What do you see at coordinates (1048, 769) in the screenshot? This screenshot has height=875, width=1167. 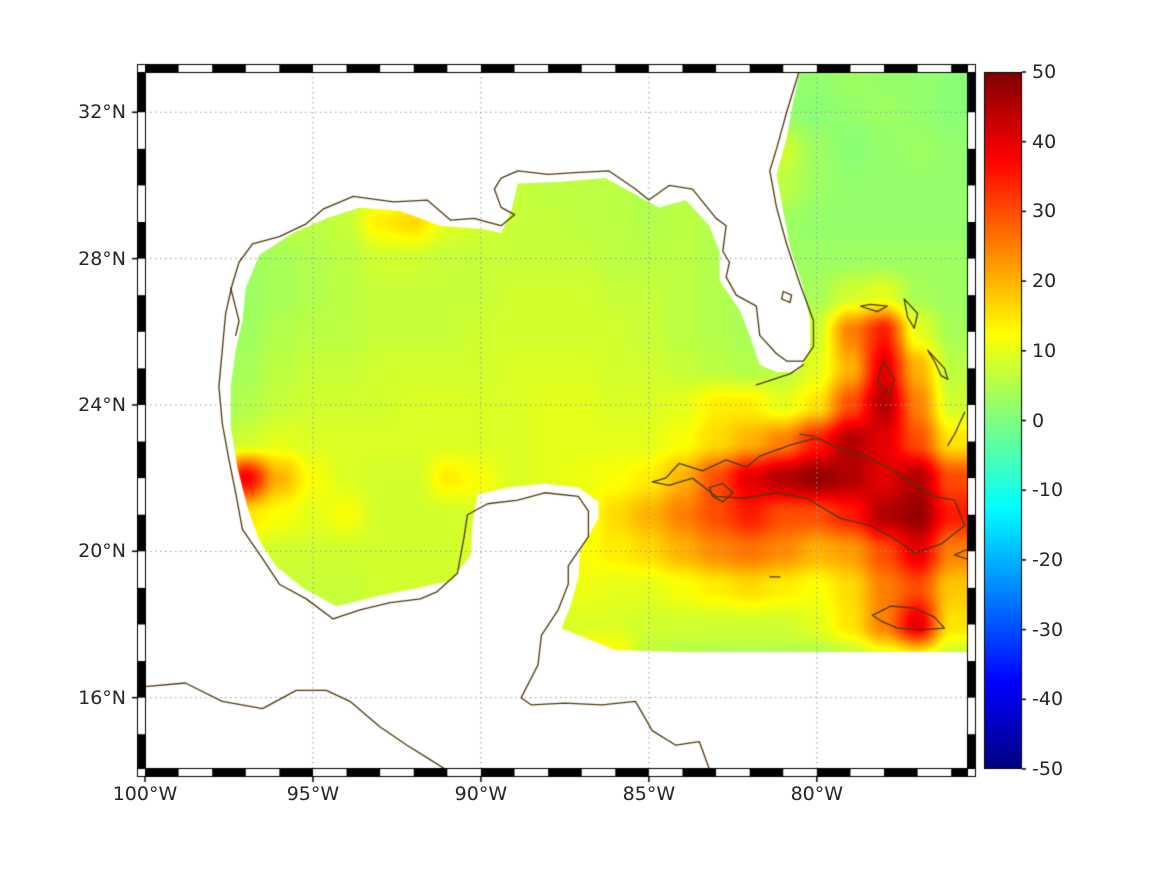 I see `colorbar-tick-label: -50` at bounding box center [1048, 769].